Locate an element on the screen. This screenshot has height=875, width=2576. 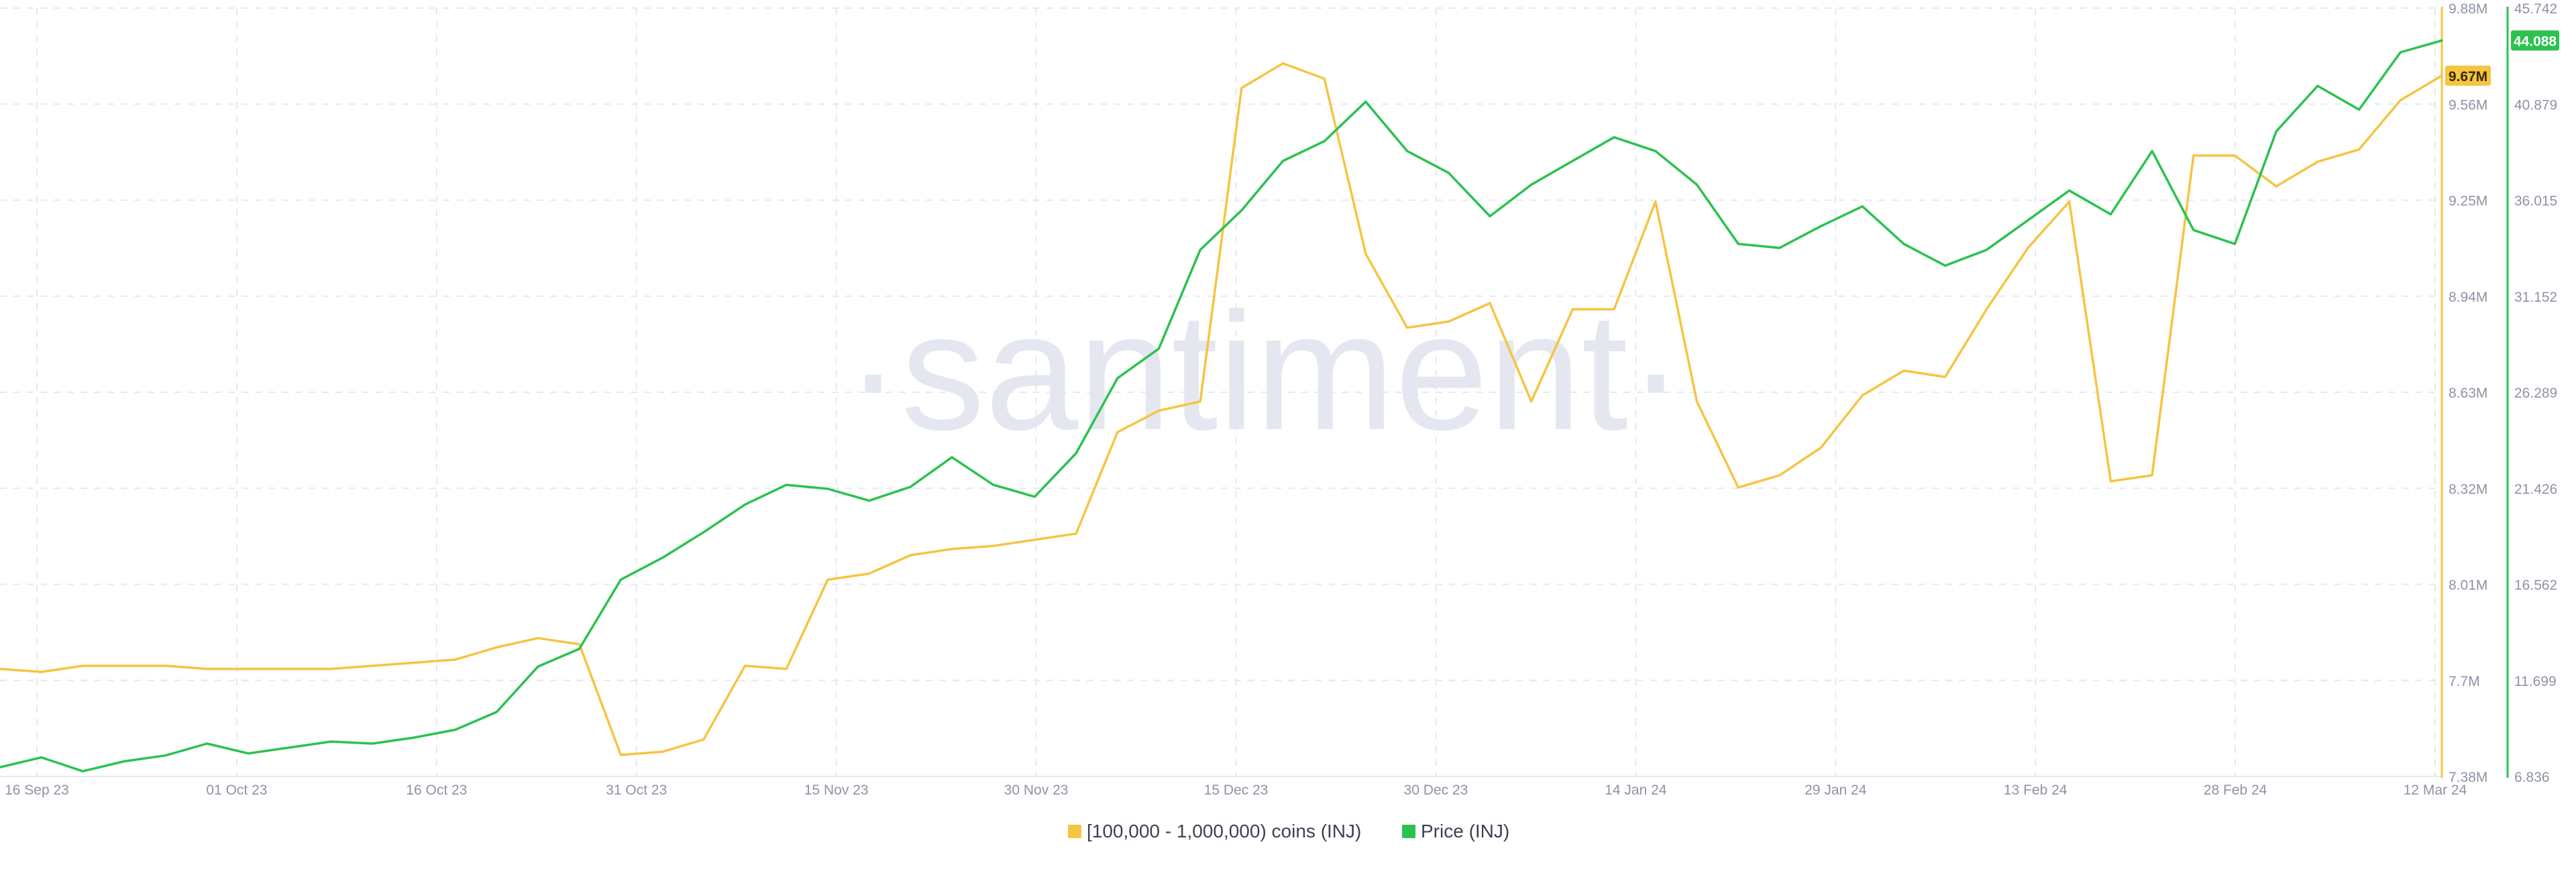
x-tick-label: 31 Oct 23 is located at coordinates (636, 790).